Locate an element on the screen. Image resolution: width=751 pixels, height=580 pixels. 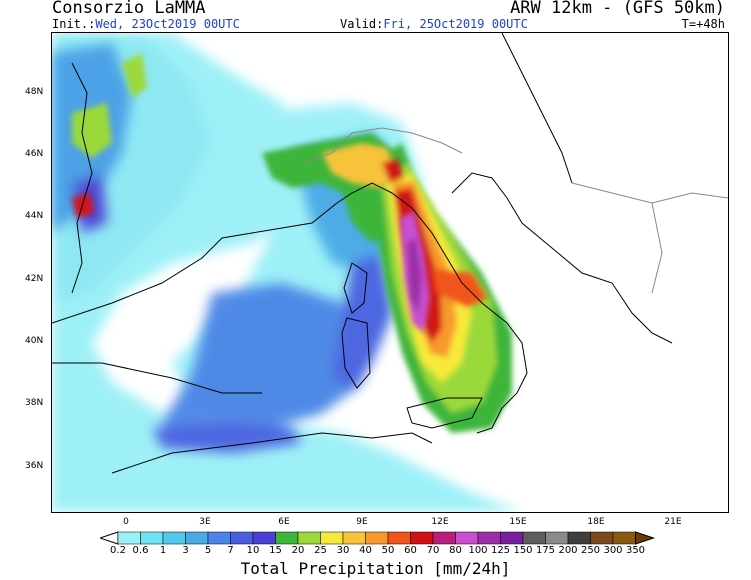
scale-level-label: 5 is located at coordinates (208, 550).